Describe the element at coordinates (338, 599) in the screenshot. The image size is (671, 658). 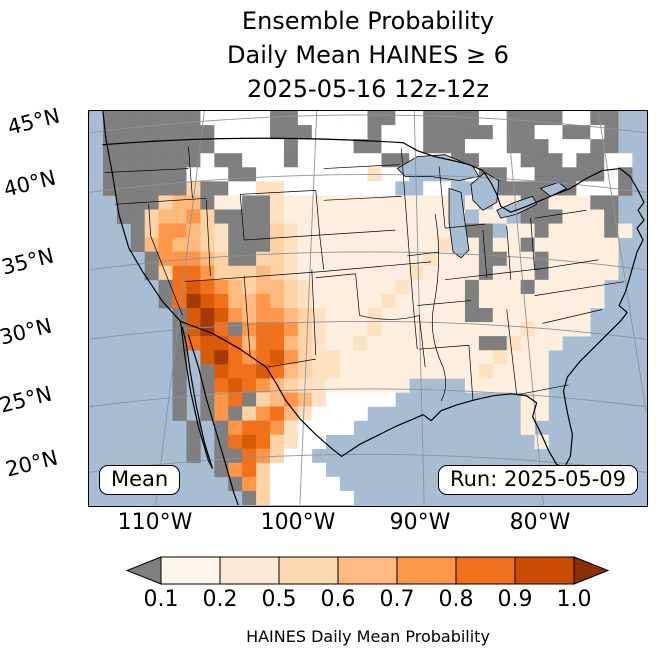
I see `colorbar-tick: 0.6` at that location.